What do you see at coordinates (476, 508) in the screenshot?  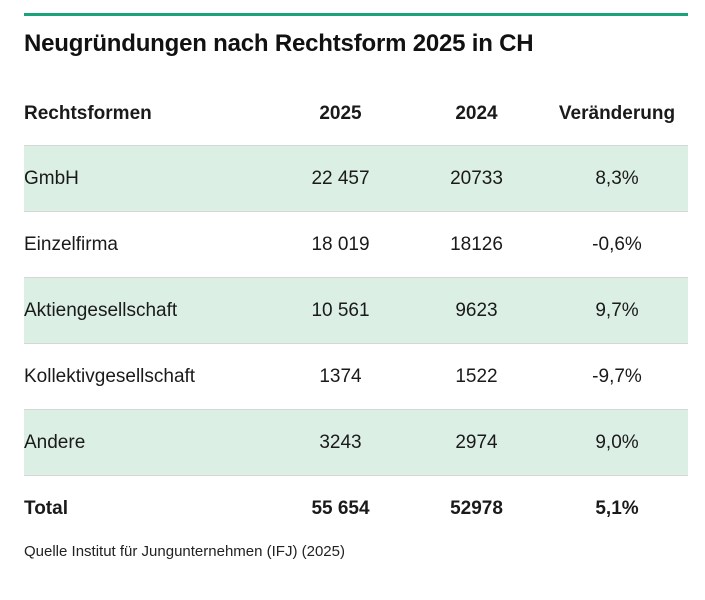 I see `total-2024: 52978` at bounding box center [476, 508].